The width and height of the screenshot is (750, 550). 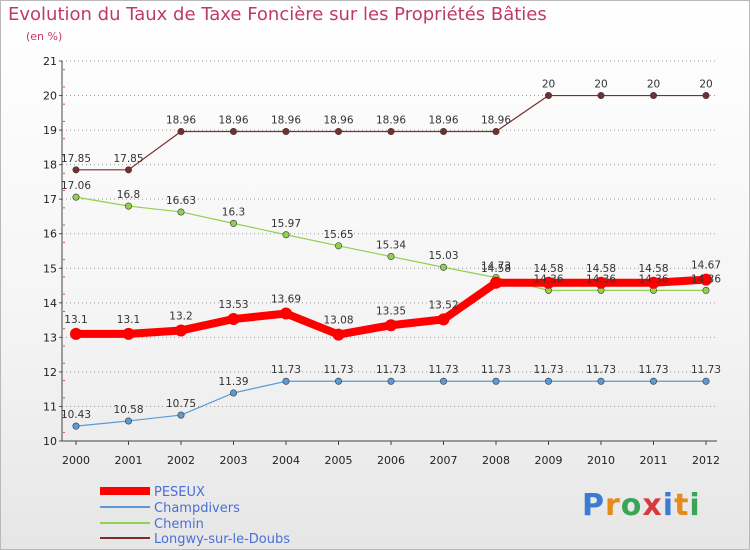 I want to click on data-label-chemin: 14.73, so click(x=496, y=267).